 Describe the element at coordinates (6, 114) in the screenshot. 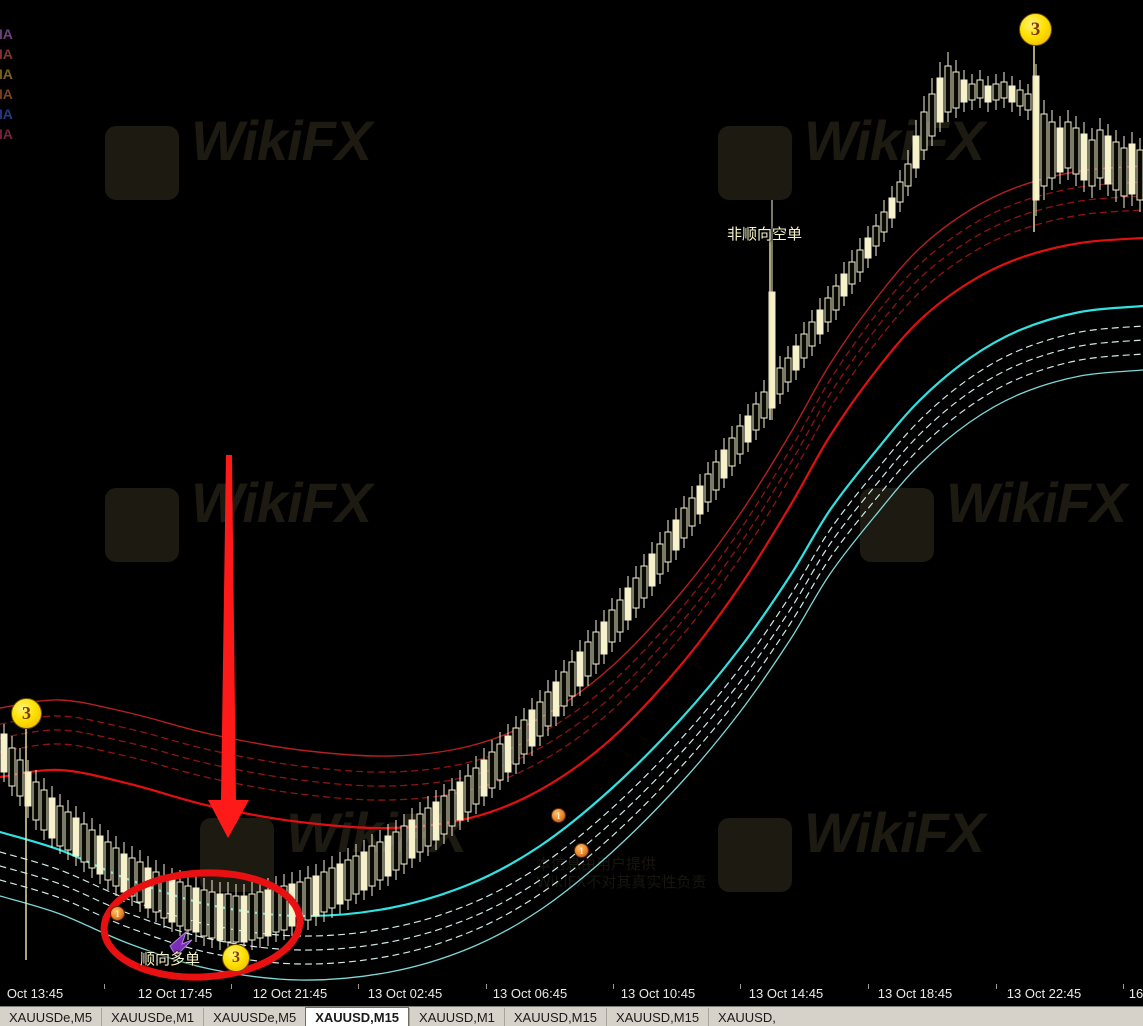

I see `legend-item-4: 4SMA` at that location.